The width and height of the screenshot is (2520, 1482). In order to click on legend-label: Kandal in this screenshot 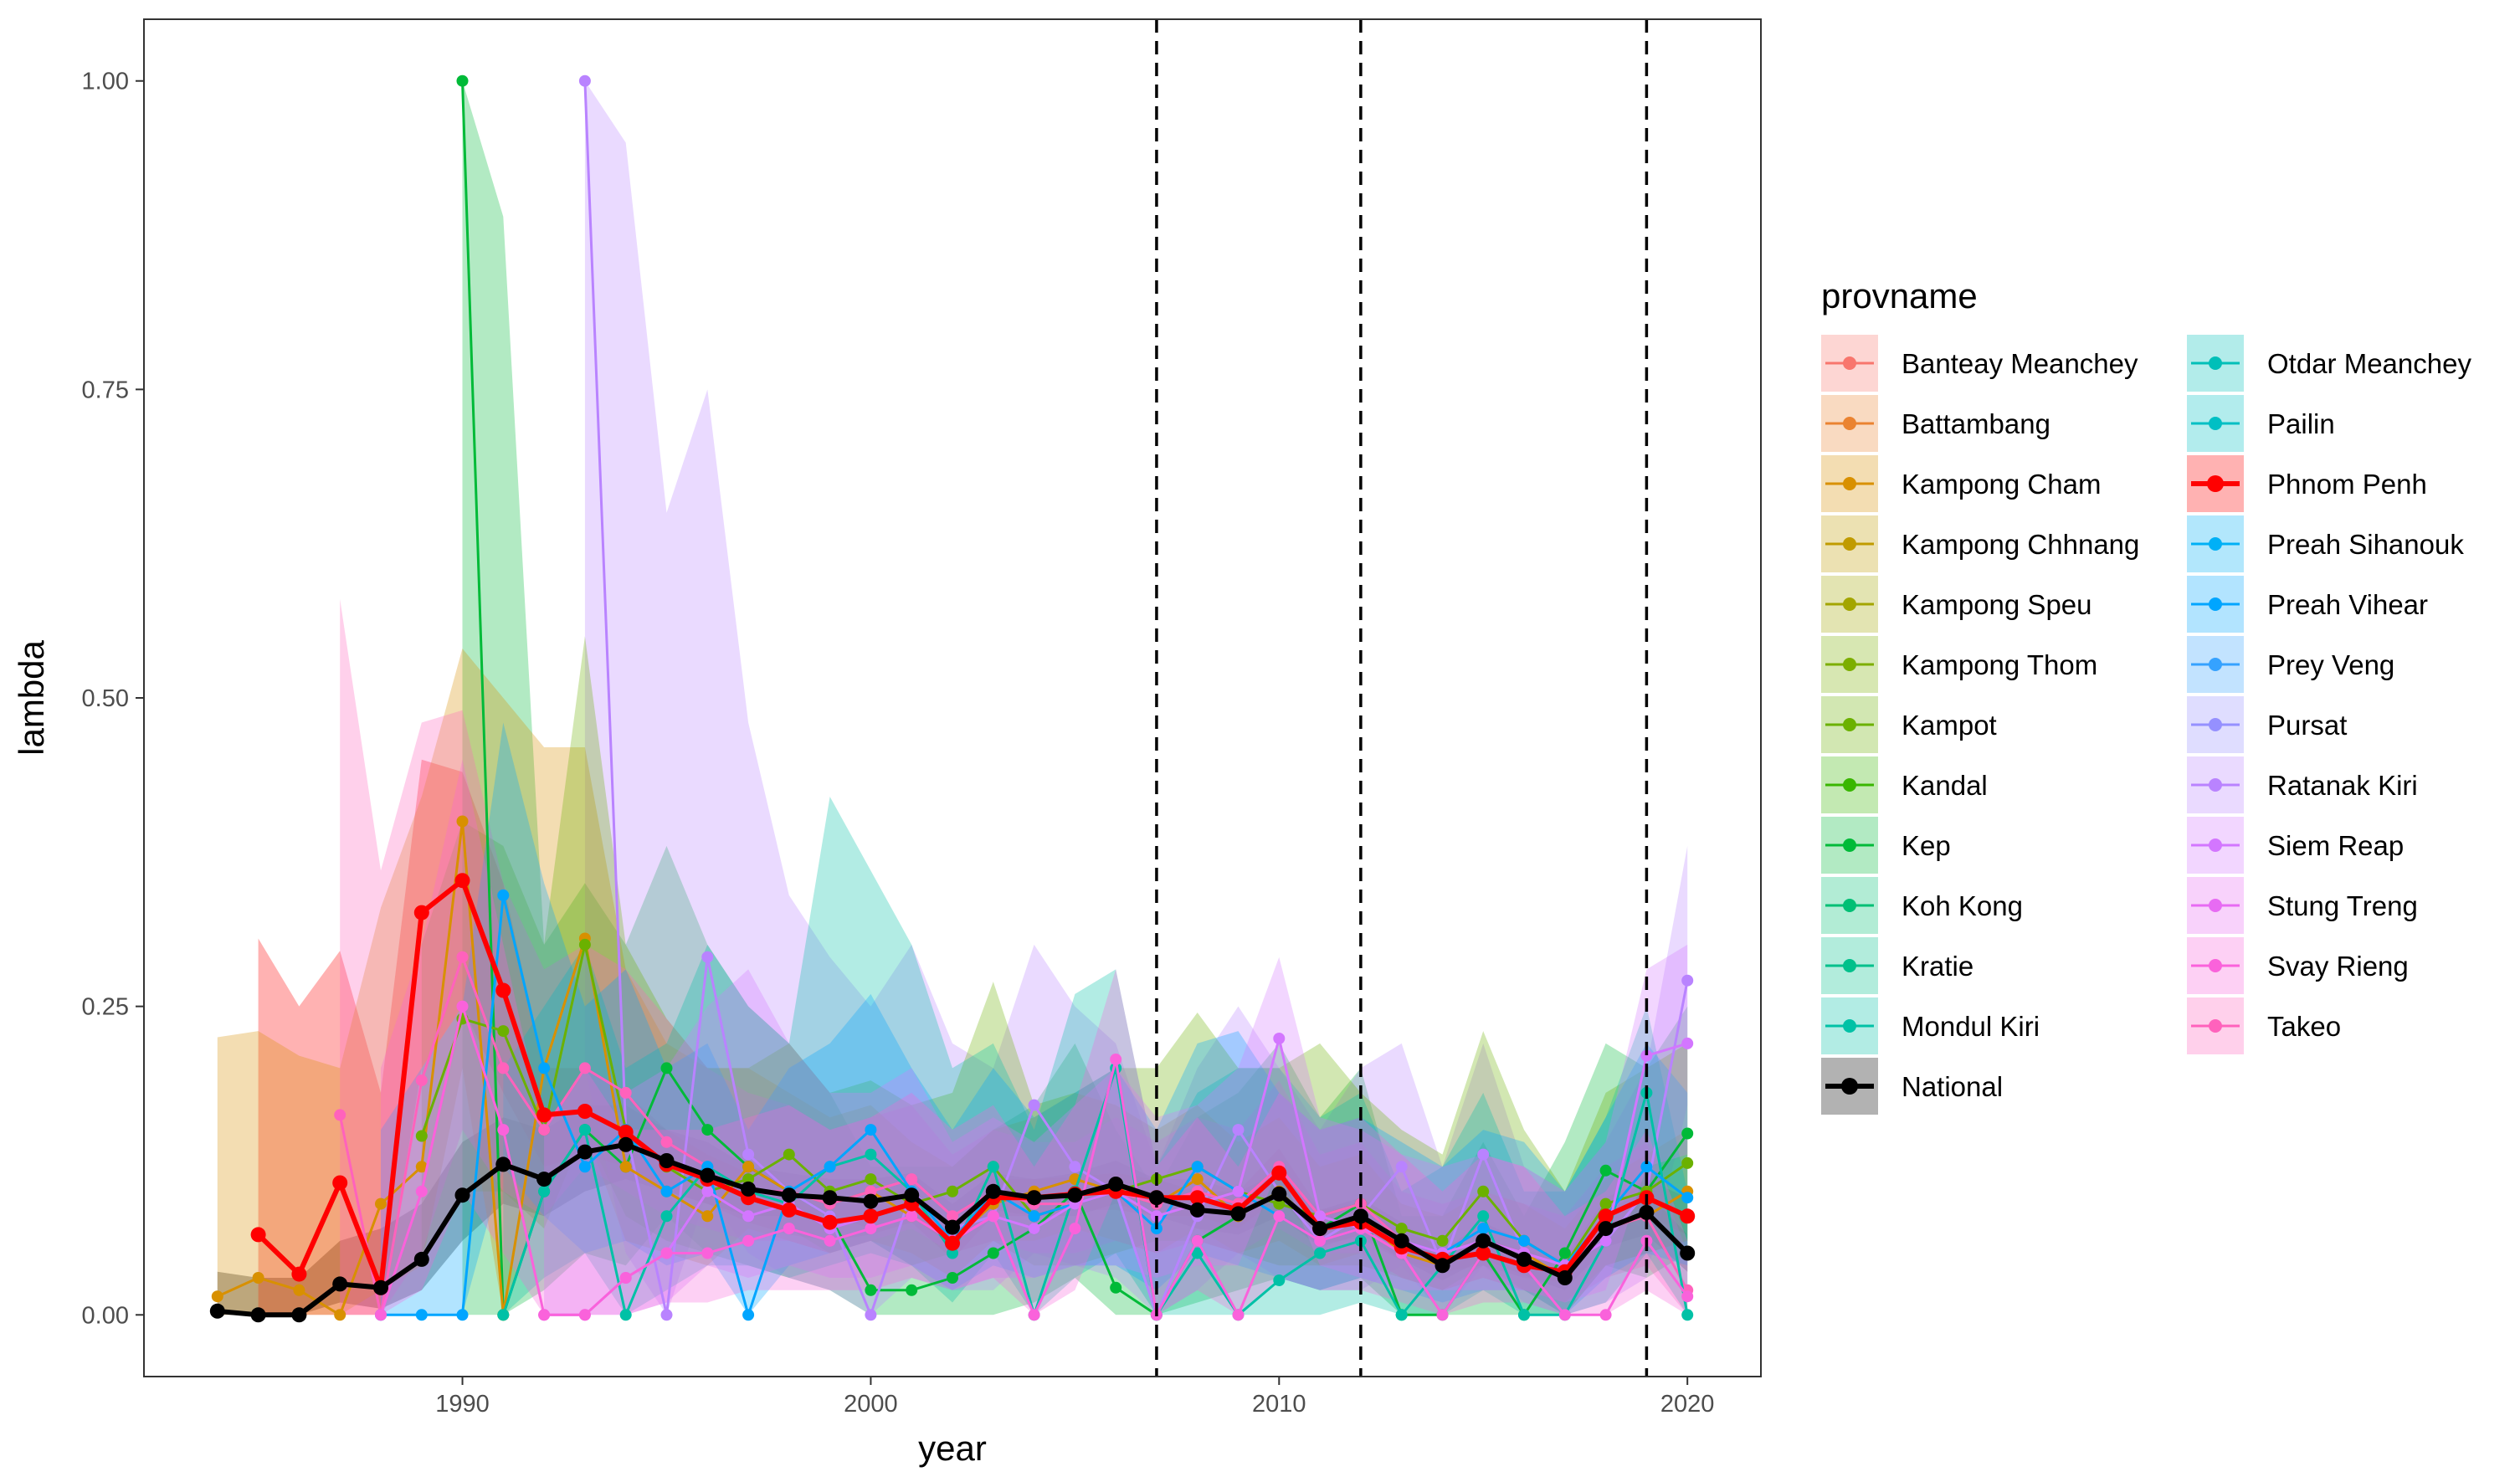, I will do `click(1945, 785)`.